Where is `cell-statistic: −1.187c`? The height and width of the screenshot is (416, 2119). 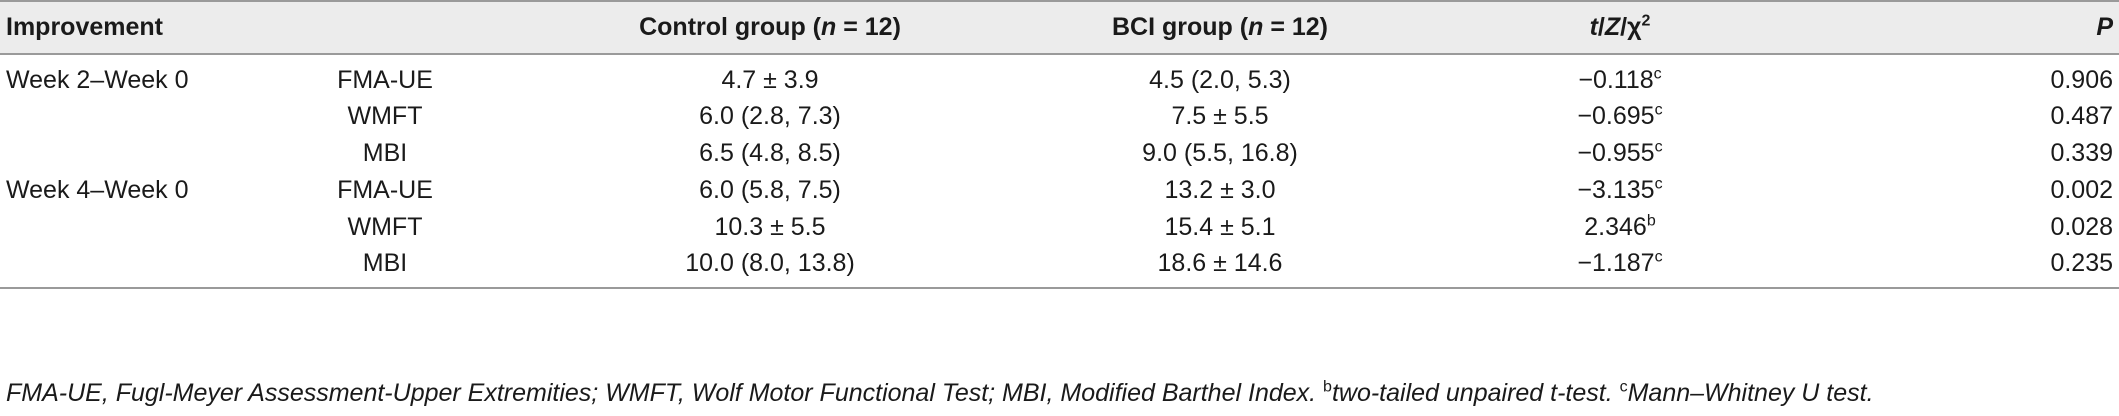
cell-statistic: −1.187c is located at coordinates (1620, 262).